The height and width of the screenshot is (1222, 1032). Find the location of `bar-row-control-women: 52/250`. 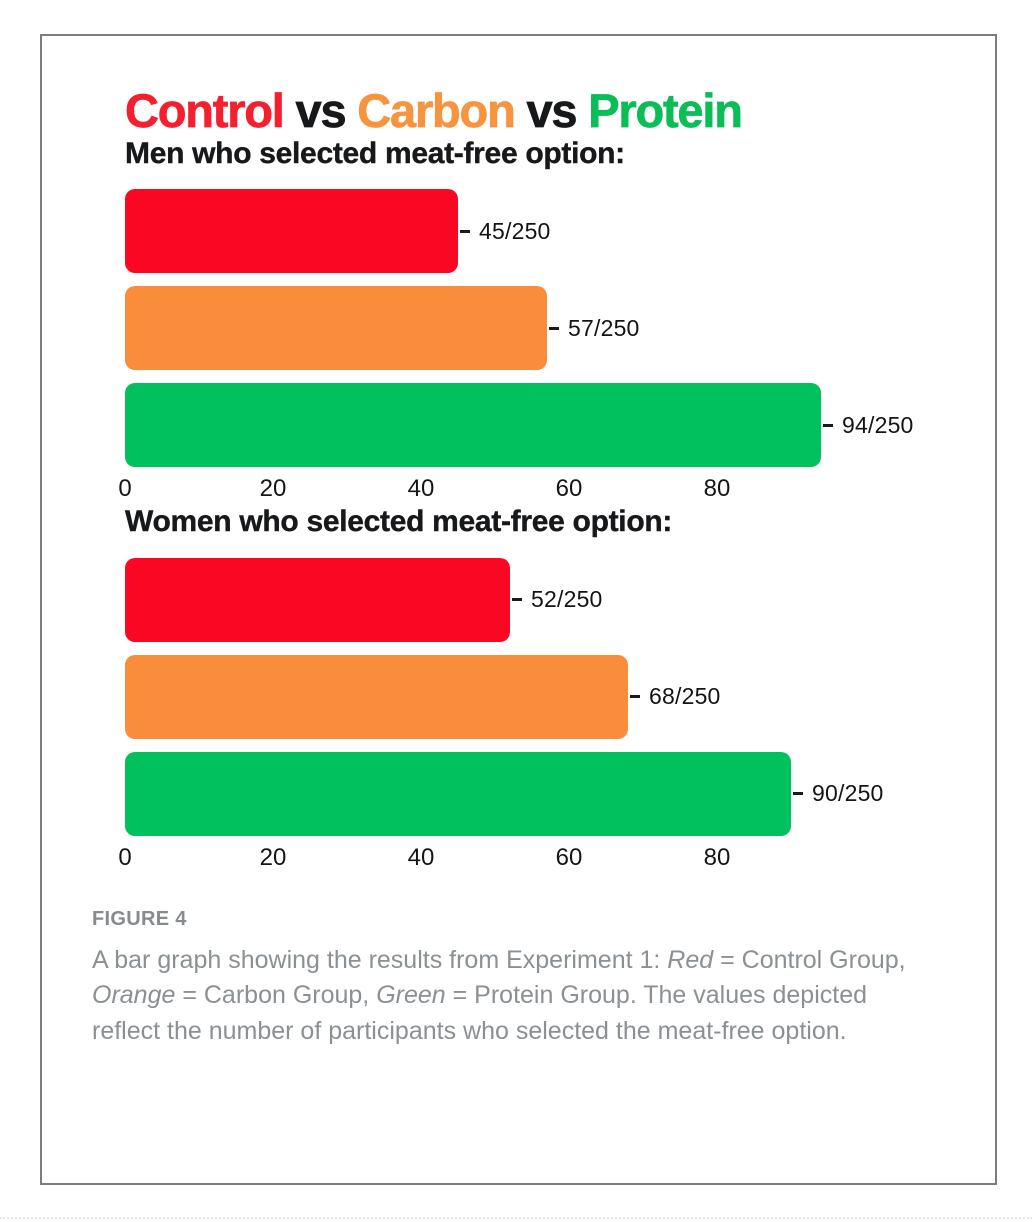

bar-row-control-women: 52/250 is located at coordinates (546, 599).